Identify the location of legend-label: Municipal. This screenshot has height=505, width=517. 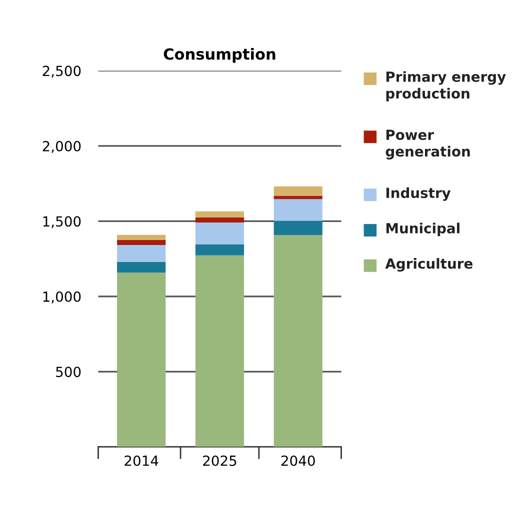
(423, 229).